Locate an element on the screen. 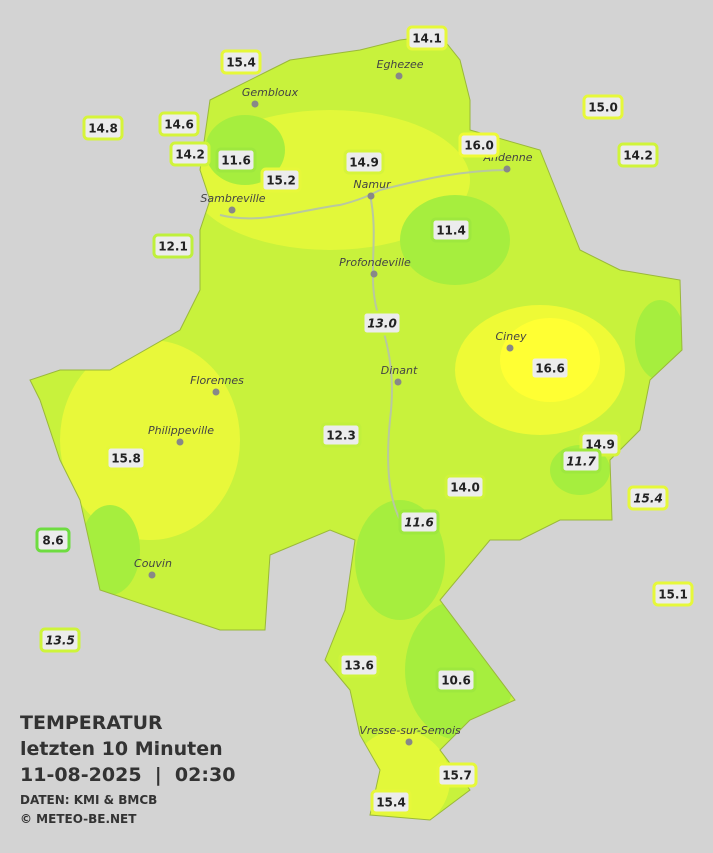 The height and width of the screenshot is (853, 713). city-label: Gembloux is located at coordinates (270, 92).